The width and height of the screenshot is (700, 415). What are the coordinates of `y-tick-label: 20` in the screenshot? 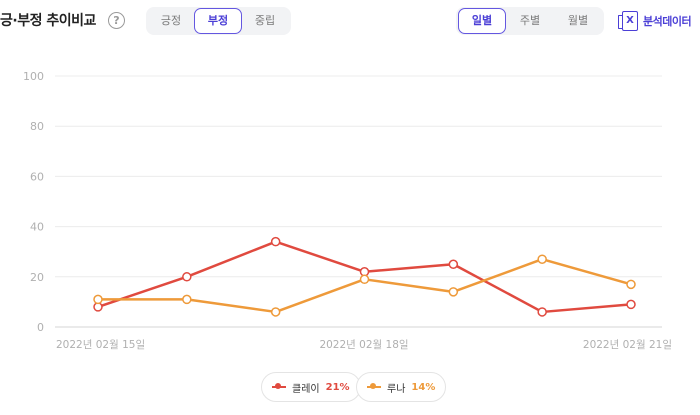 It's located at (37, 277).